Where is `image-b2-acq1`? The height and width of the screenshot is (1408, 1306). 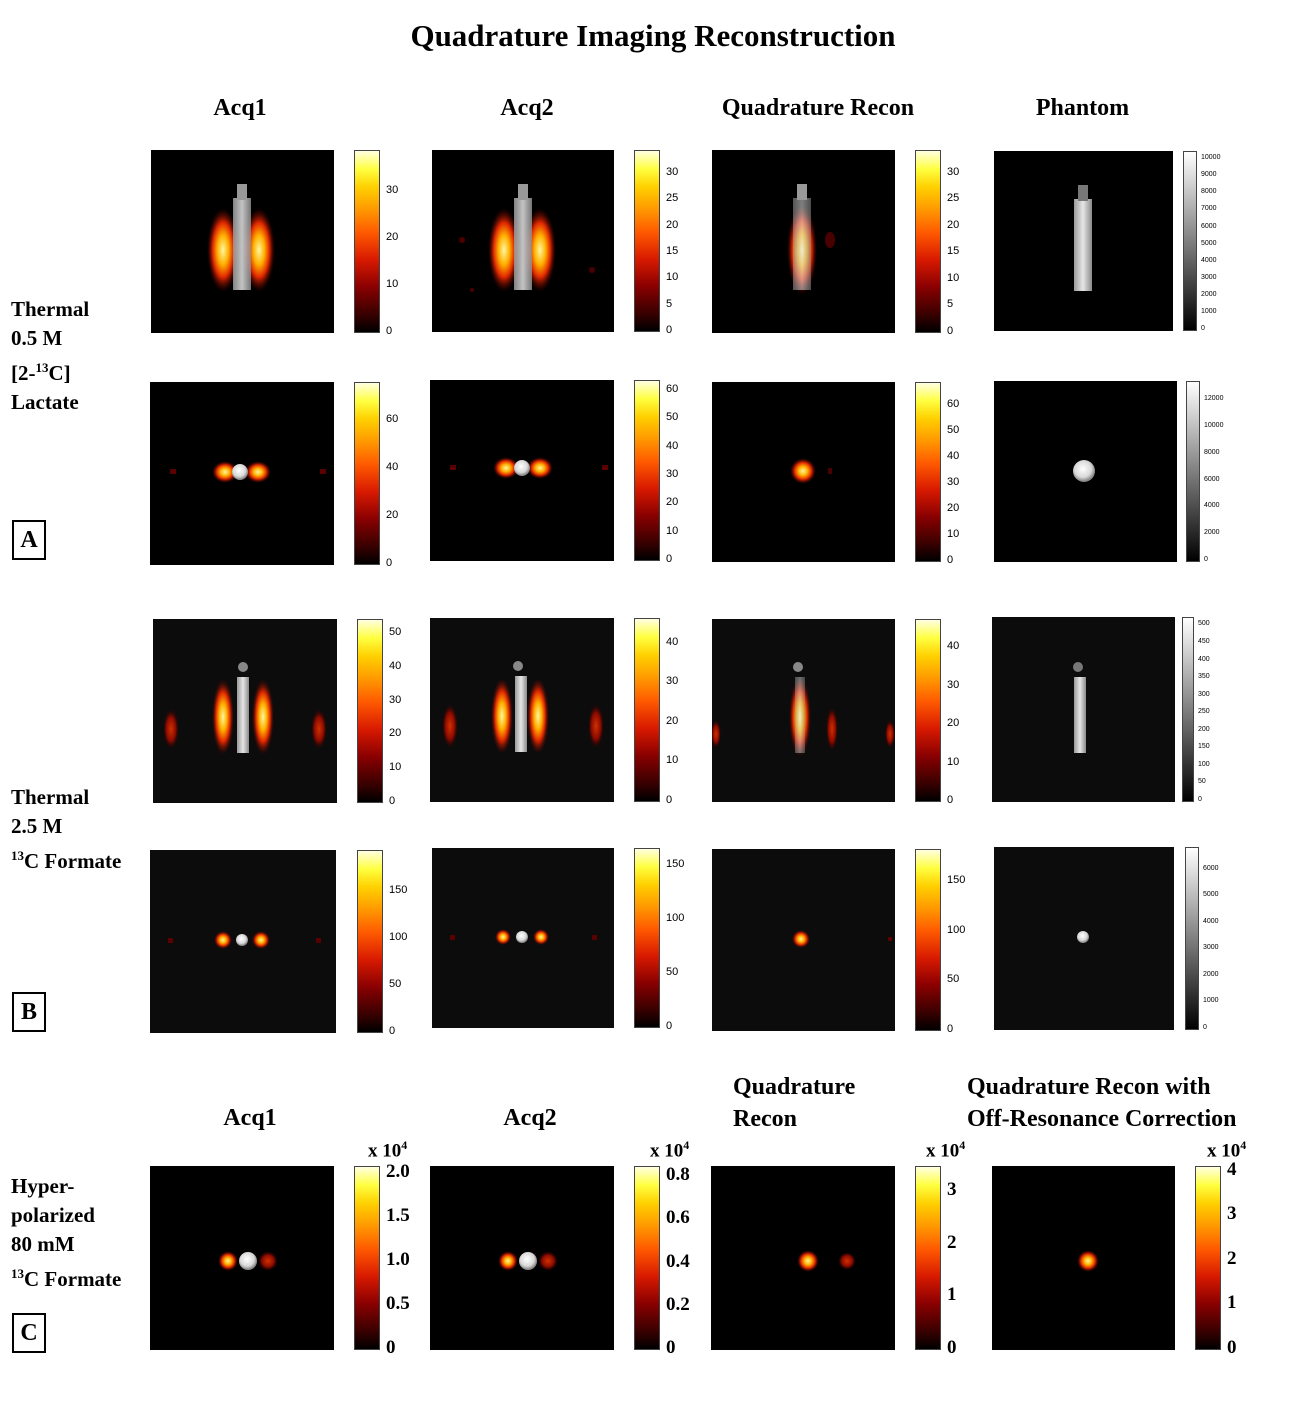 image-b2-acq1 is located at coordinates (243, 941).